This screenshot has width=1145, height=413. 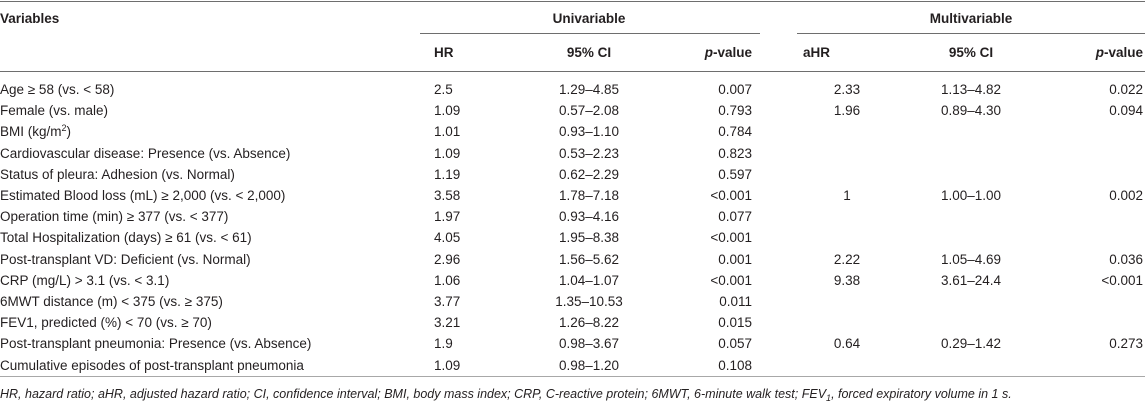 I want to click on pvalue-cell: 0.077, so click(x=735, y=216).